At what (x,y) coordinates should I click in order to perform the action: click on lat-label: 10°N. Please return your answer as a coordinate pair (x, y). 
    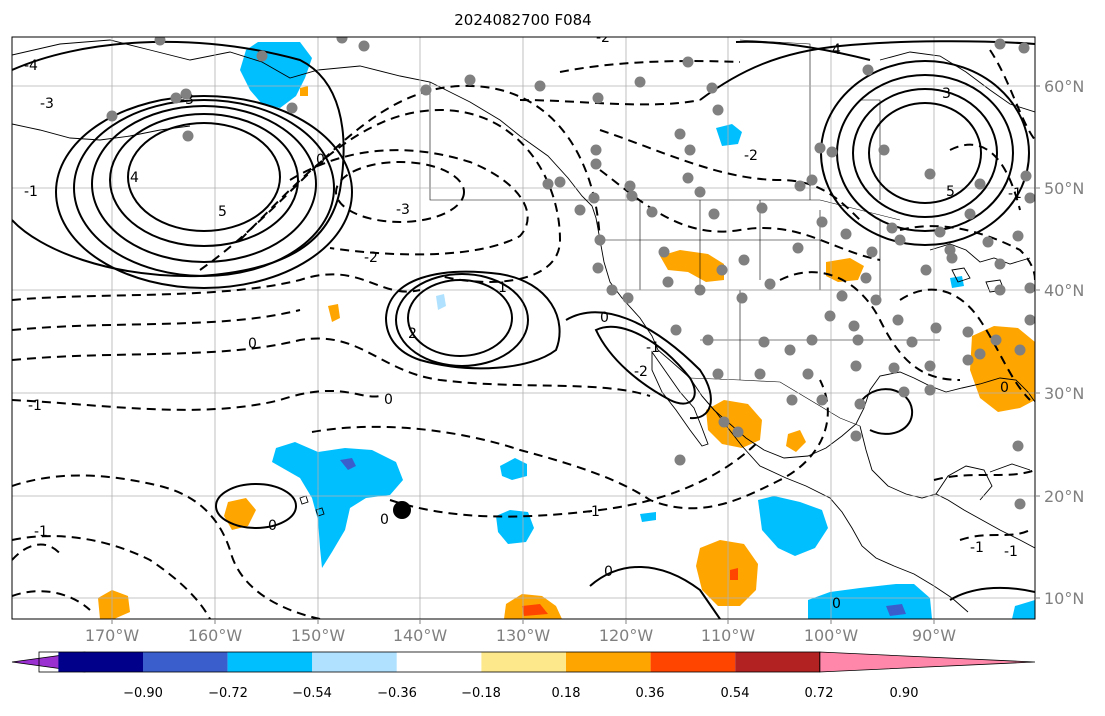
    Looking at the image, I should click on (1064, 598).